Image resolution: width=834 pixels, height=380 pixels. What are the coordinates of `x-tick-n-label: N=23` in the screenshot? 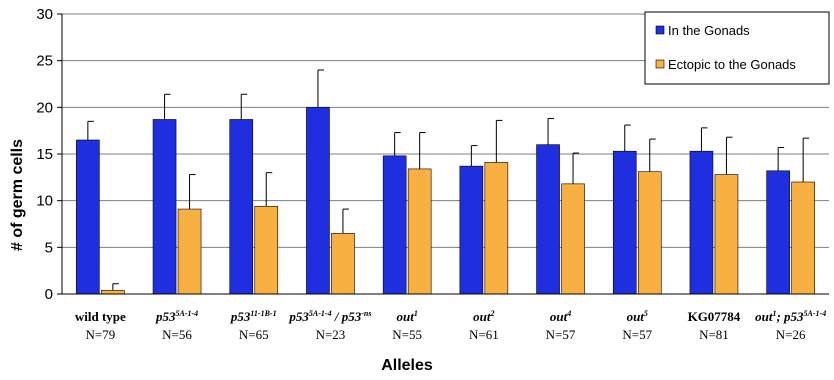 It's located at (331, 334).